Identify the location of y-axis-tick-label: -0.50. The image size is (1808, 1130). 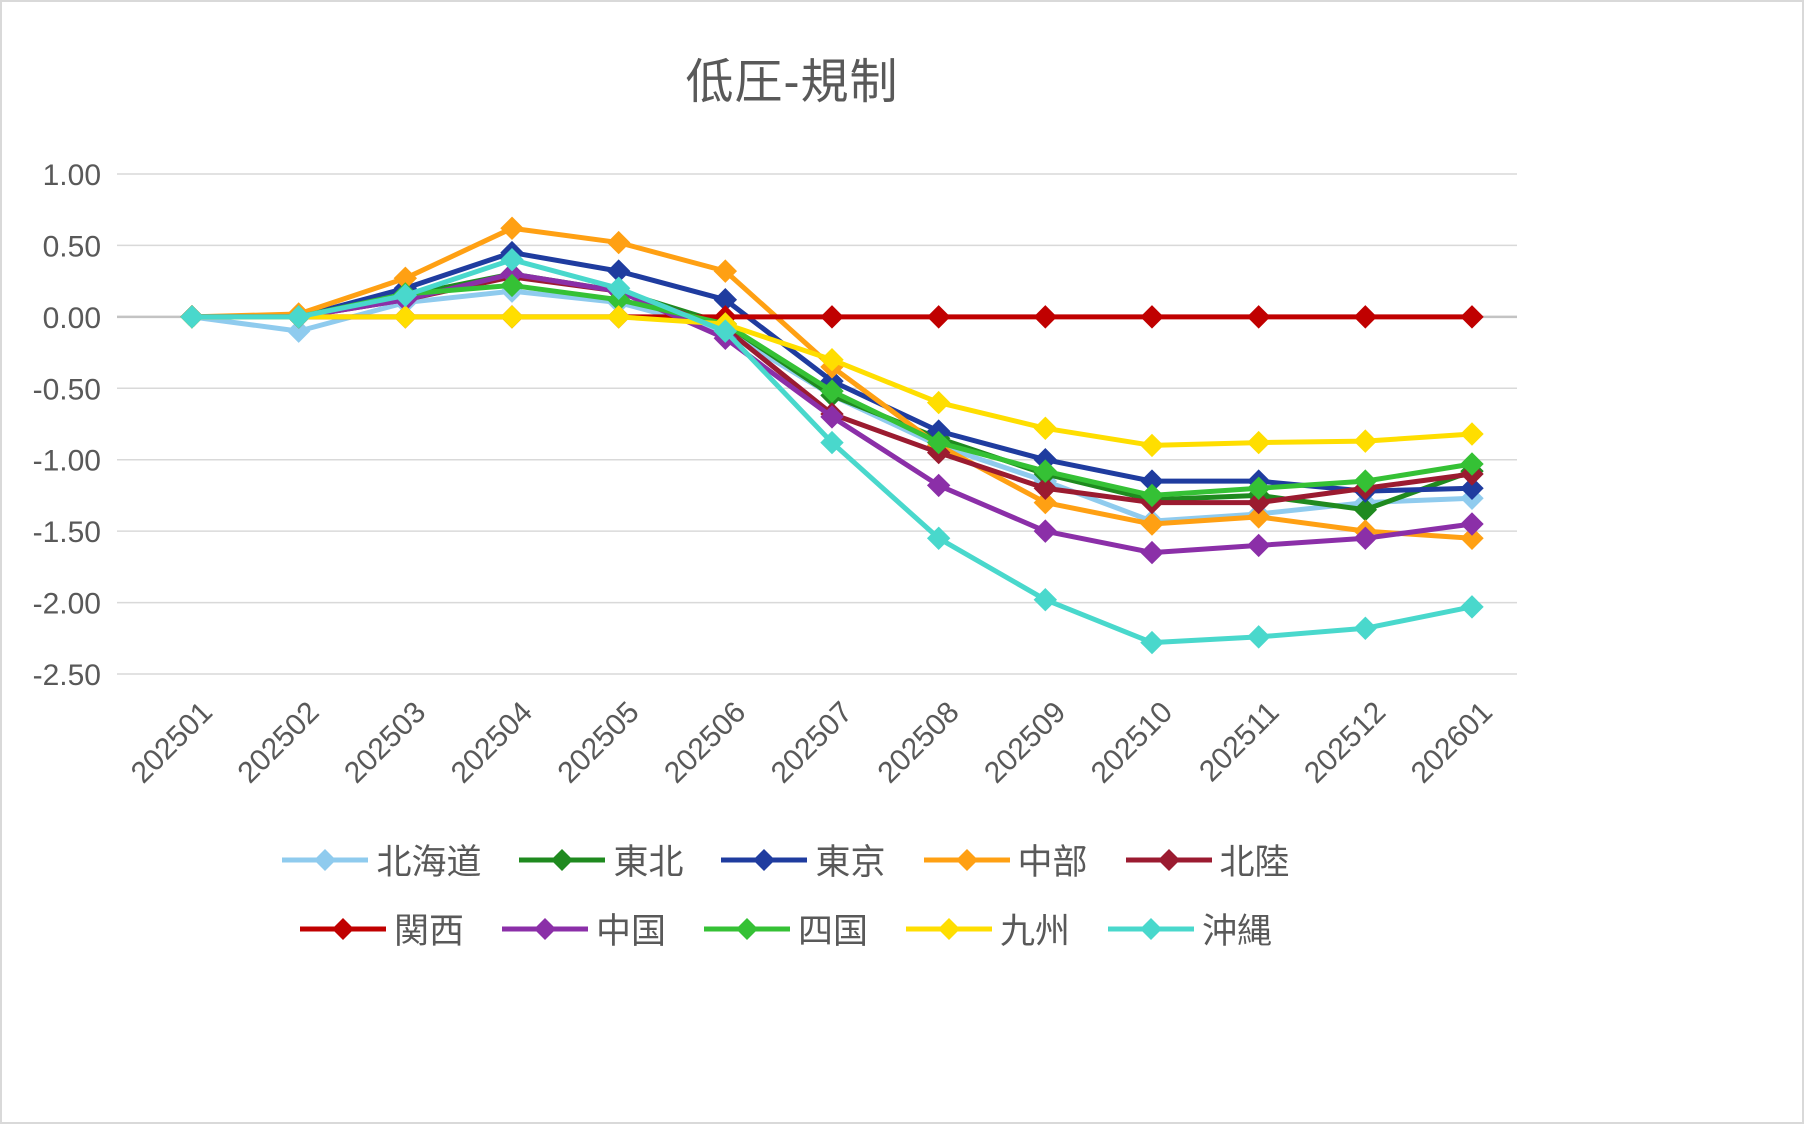
(67, 389).